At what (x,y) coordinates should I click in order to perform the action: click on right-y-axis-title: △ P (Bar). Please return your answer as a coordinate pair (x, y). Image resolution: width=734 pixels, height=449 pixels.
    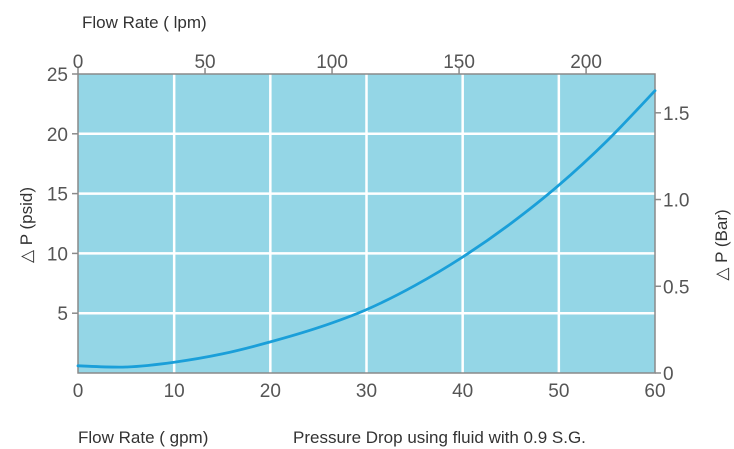
    Looking at the image, I should click on (721, 244).